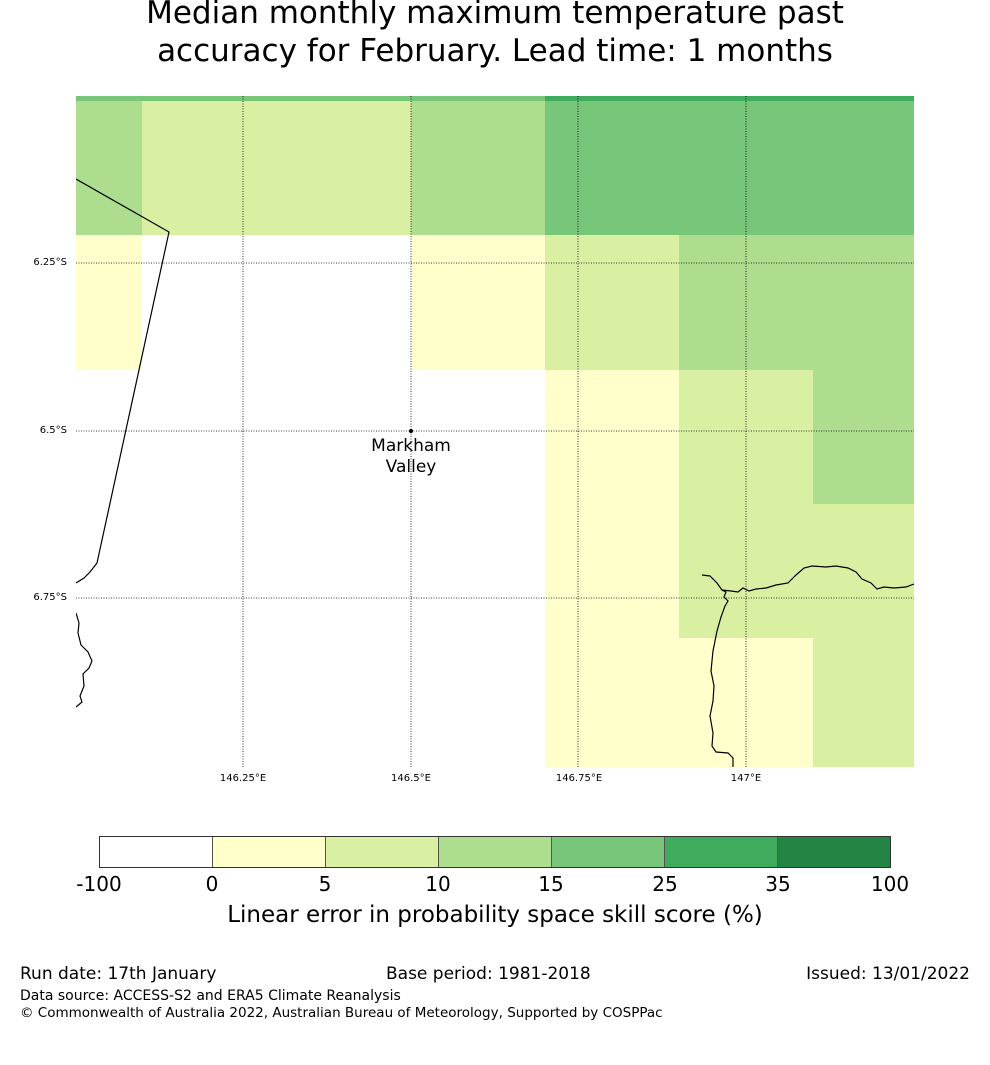  What do you see at coordinates (243, 778) in the screenshot?
I see `lon-label-146-25: 146.25°E` at bounding box center [243, 778].